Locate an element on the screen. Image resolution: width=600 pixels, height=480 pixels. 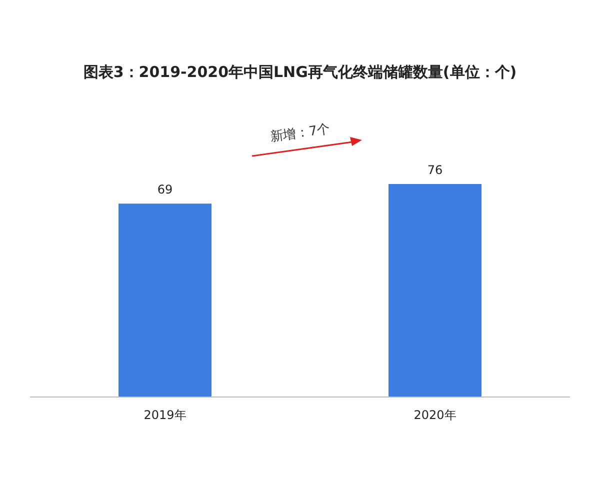
x-tick-label: 2019年 is located at coordinates (165, 415).